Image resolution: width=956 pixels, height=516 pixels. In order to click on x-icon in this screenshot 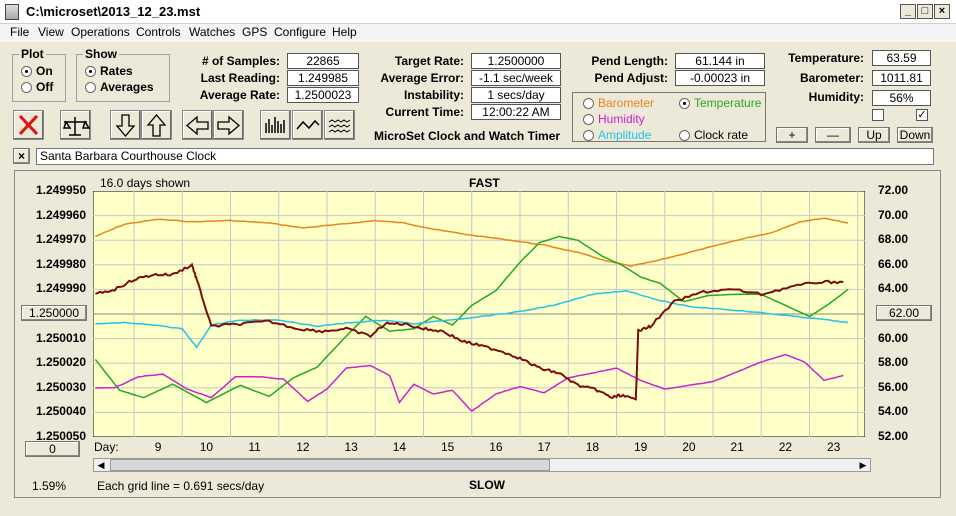, I will do `click(28, 125)`.